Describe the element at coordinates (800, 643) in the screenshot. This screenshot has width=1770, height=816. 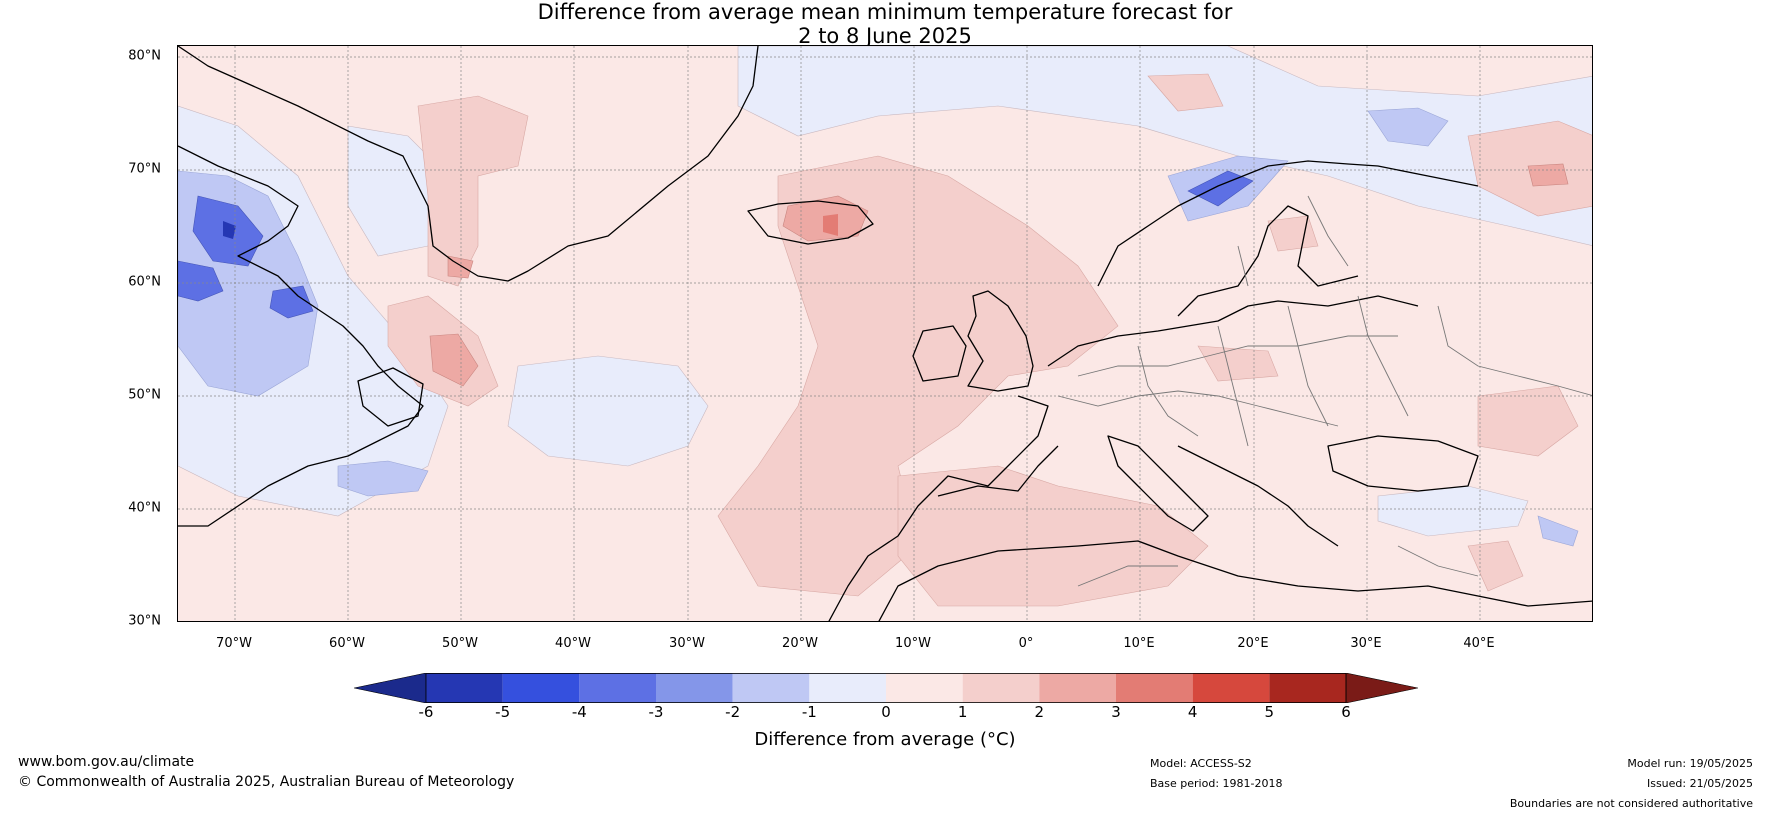
I see `longitude-label: 20°W` at that location.